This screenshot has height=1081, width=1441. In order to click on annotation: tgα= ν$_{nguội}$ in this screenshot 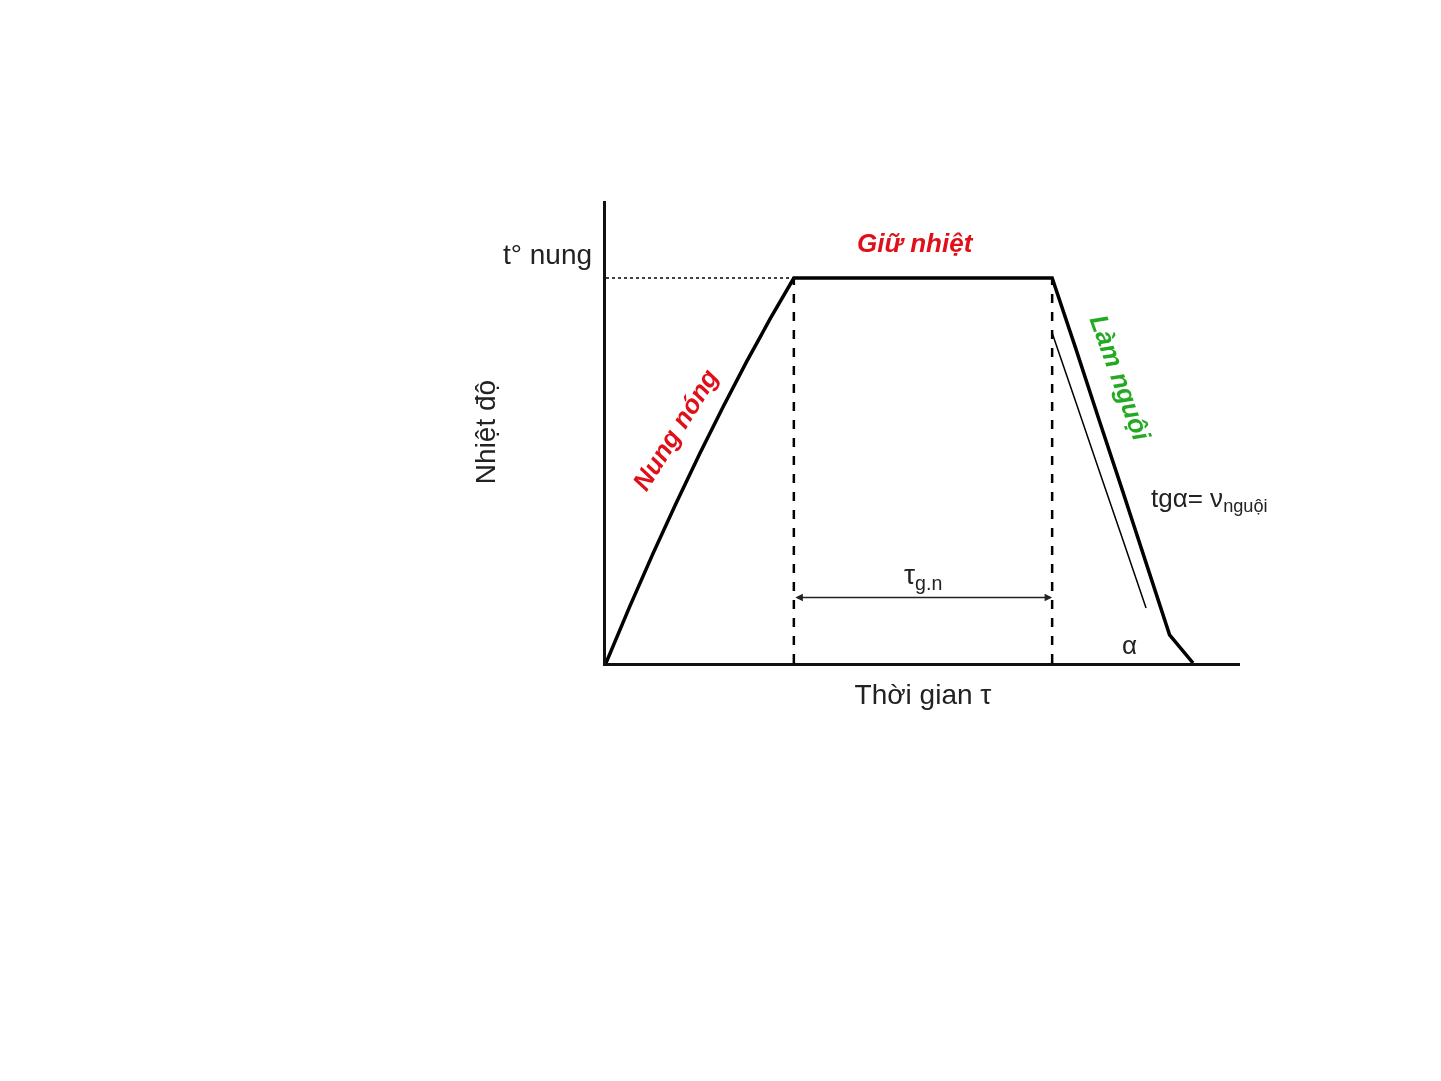, I will do `click(1209, 500)`.